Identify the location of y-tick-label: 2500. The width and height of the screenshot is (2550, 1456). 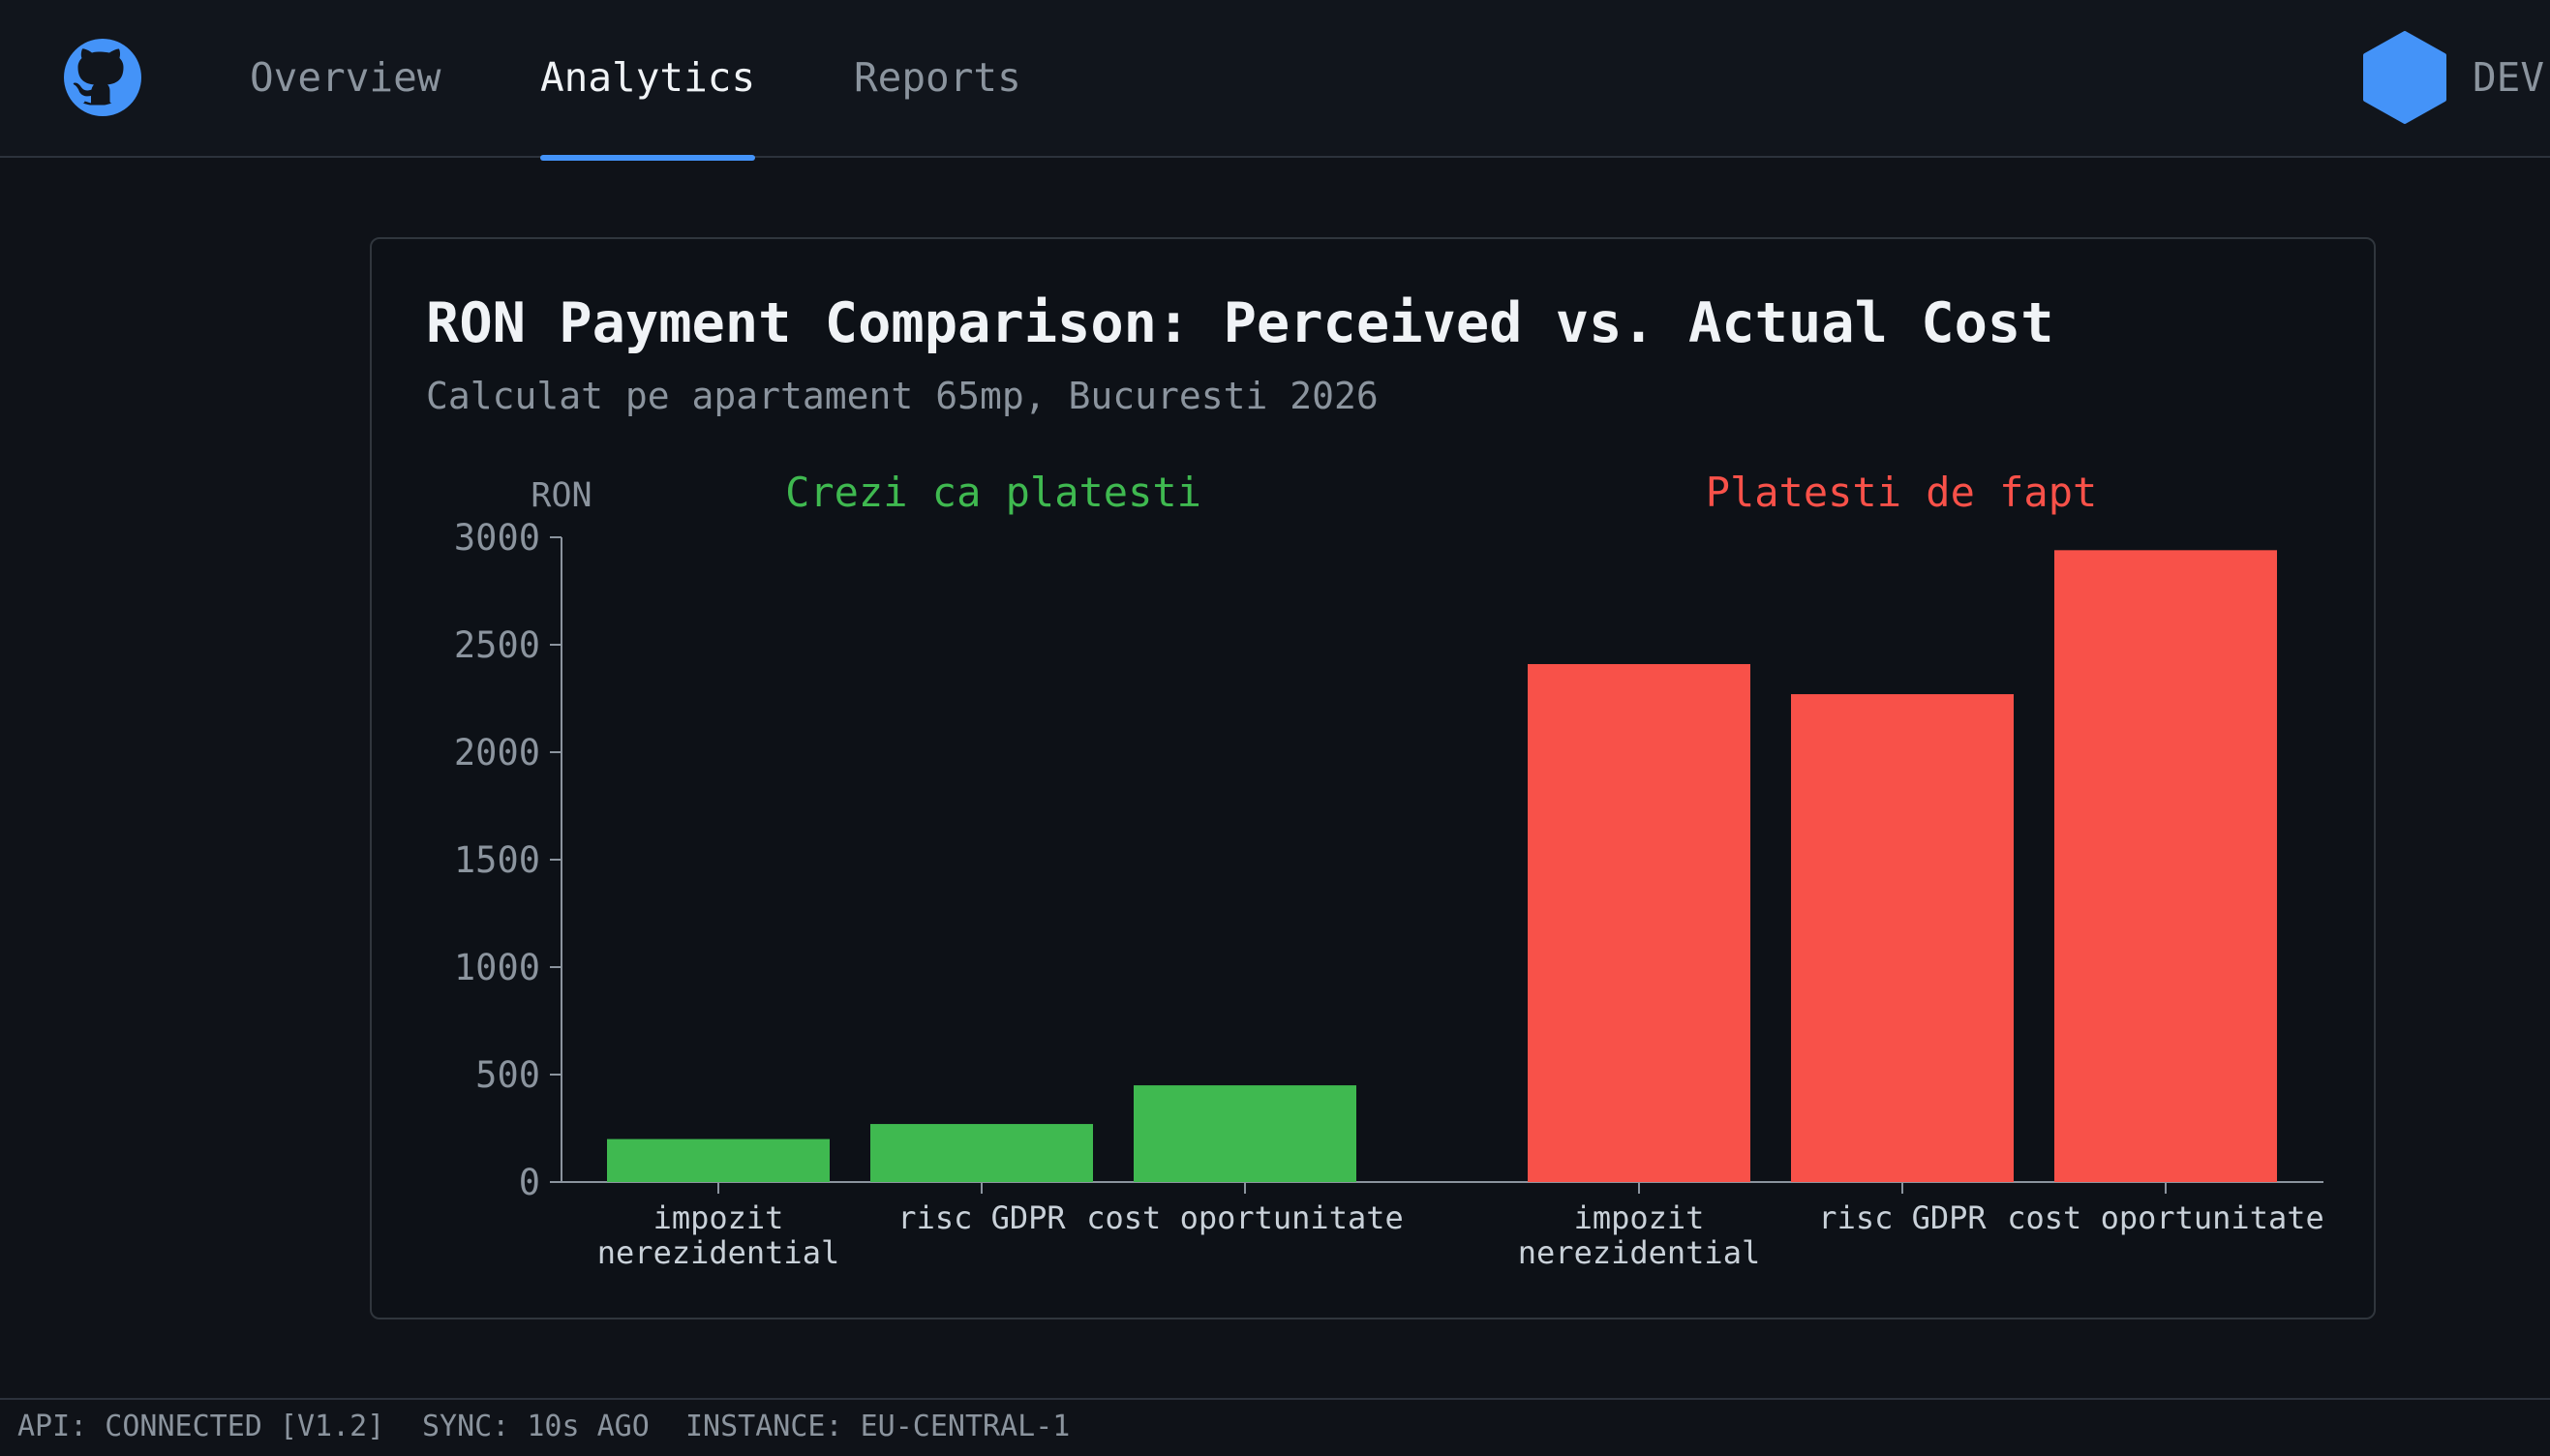
(497, 645).